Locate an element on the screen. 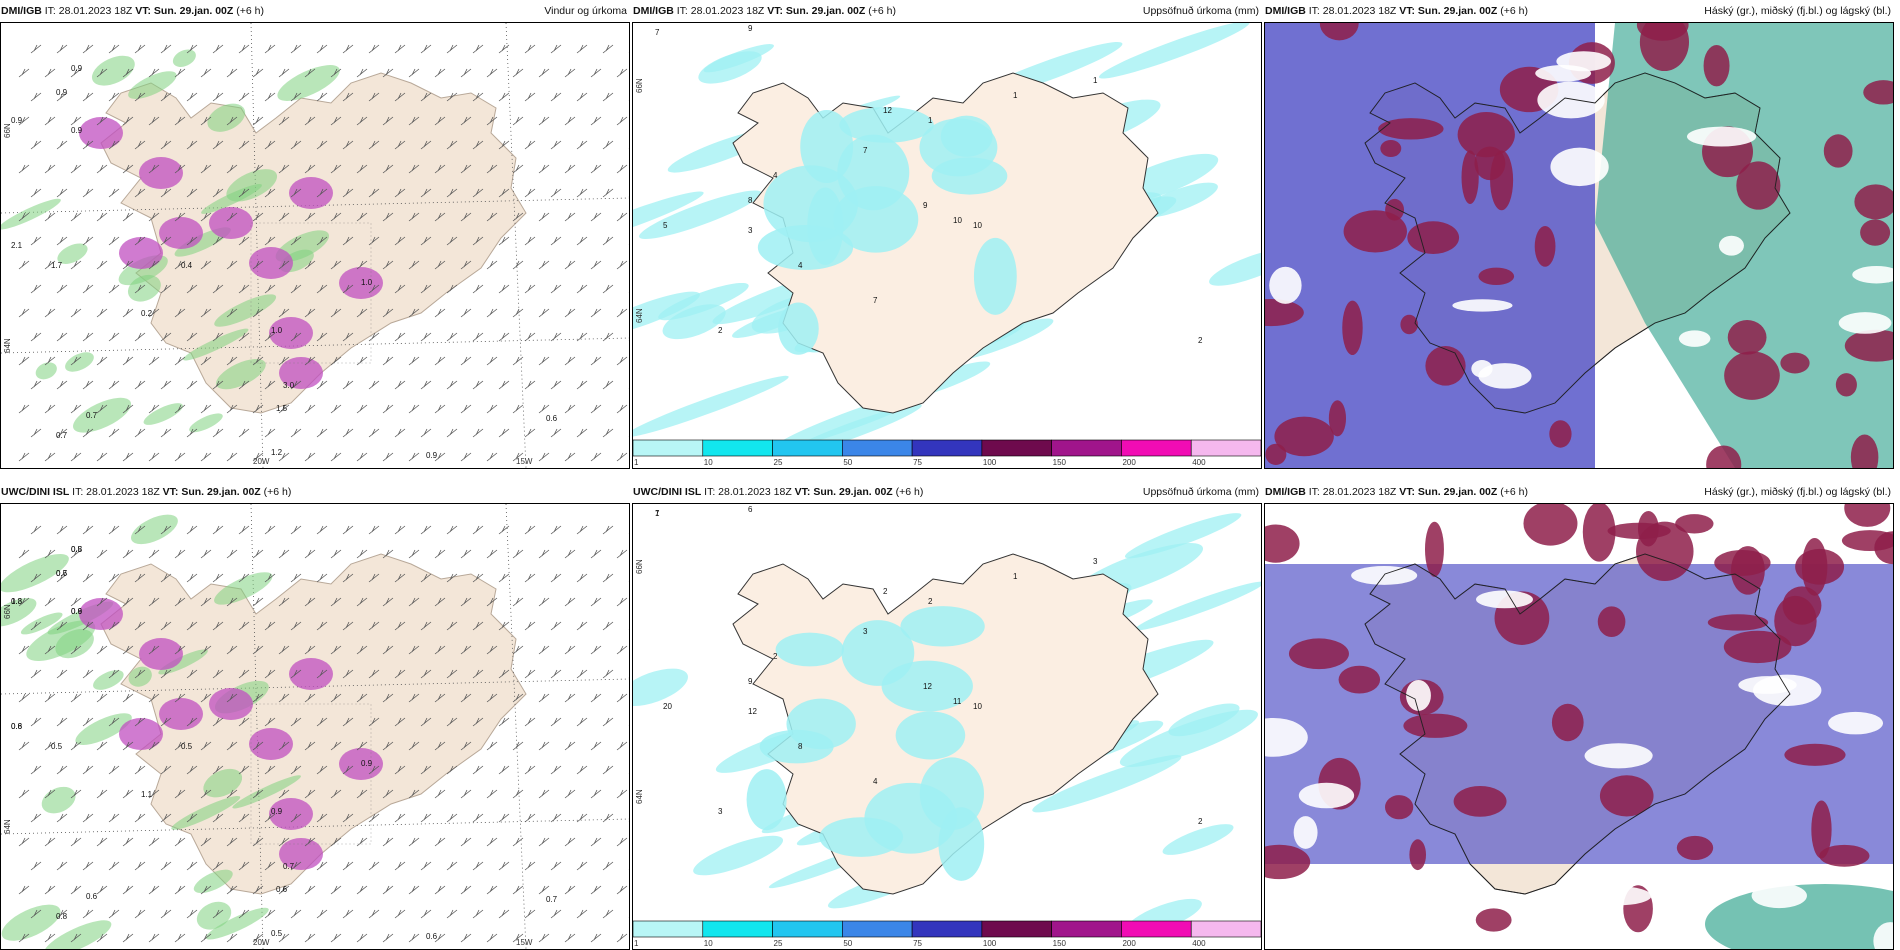  value-label: 12 is located at coordinates (887, 110).